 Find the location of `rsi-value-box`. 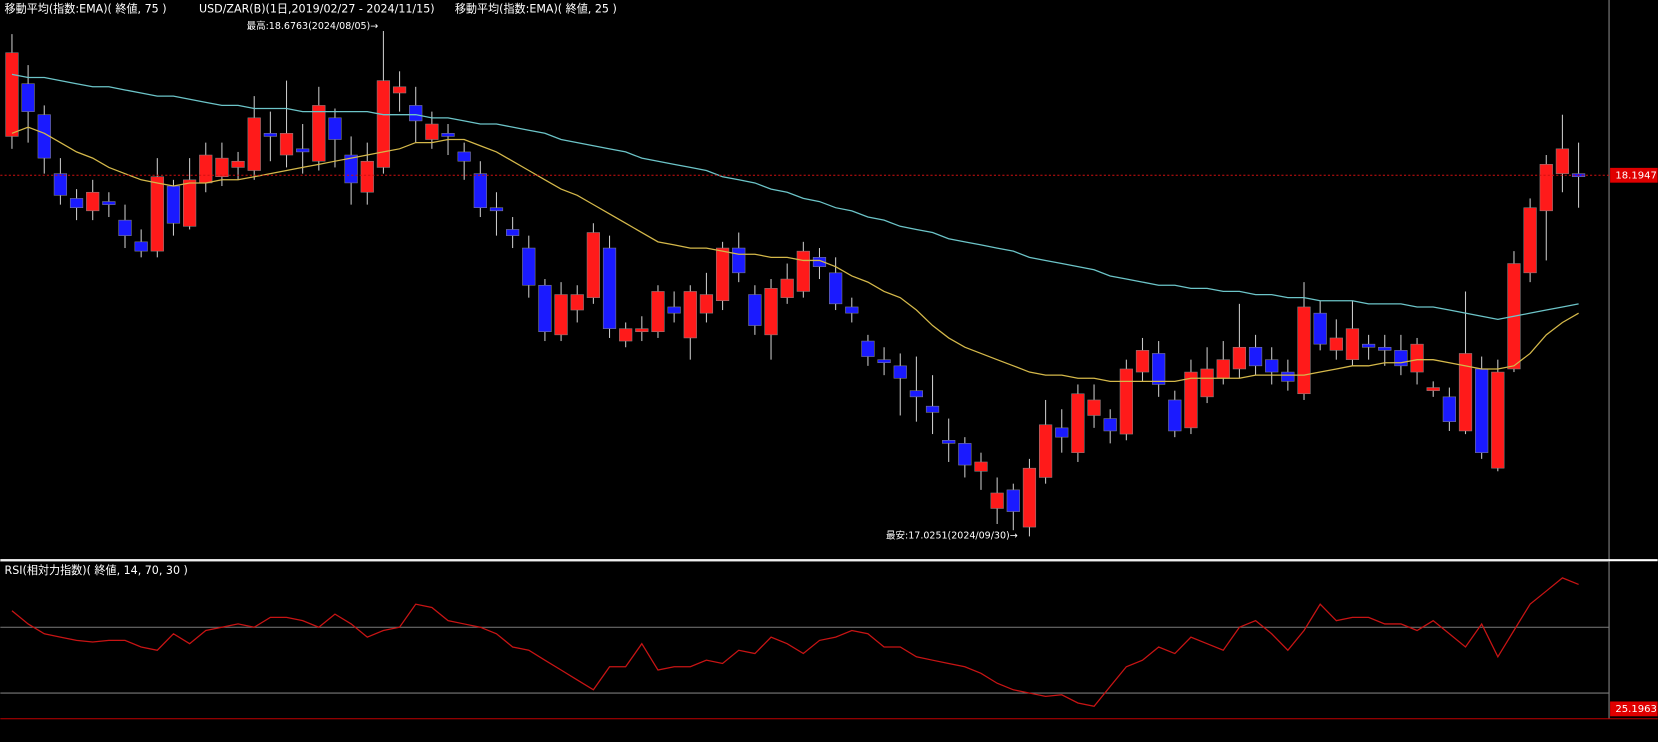

rsi-value-box is located at coordinates (1634, 709).